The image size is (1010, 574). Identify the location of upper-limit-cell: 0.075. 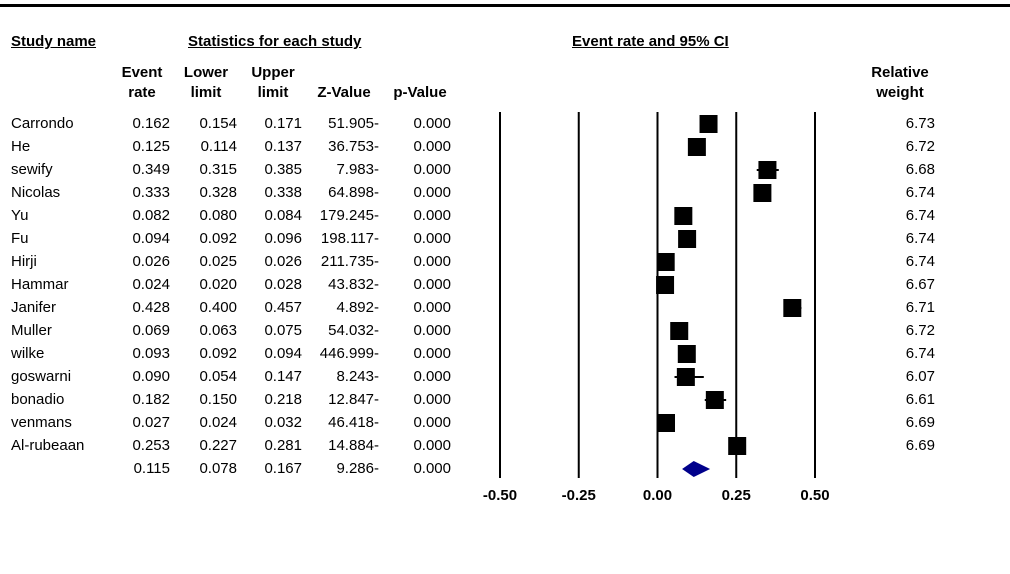
(283, 330).